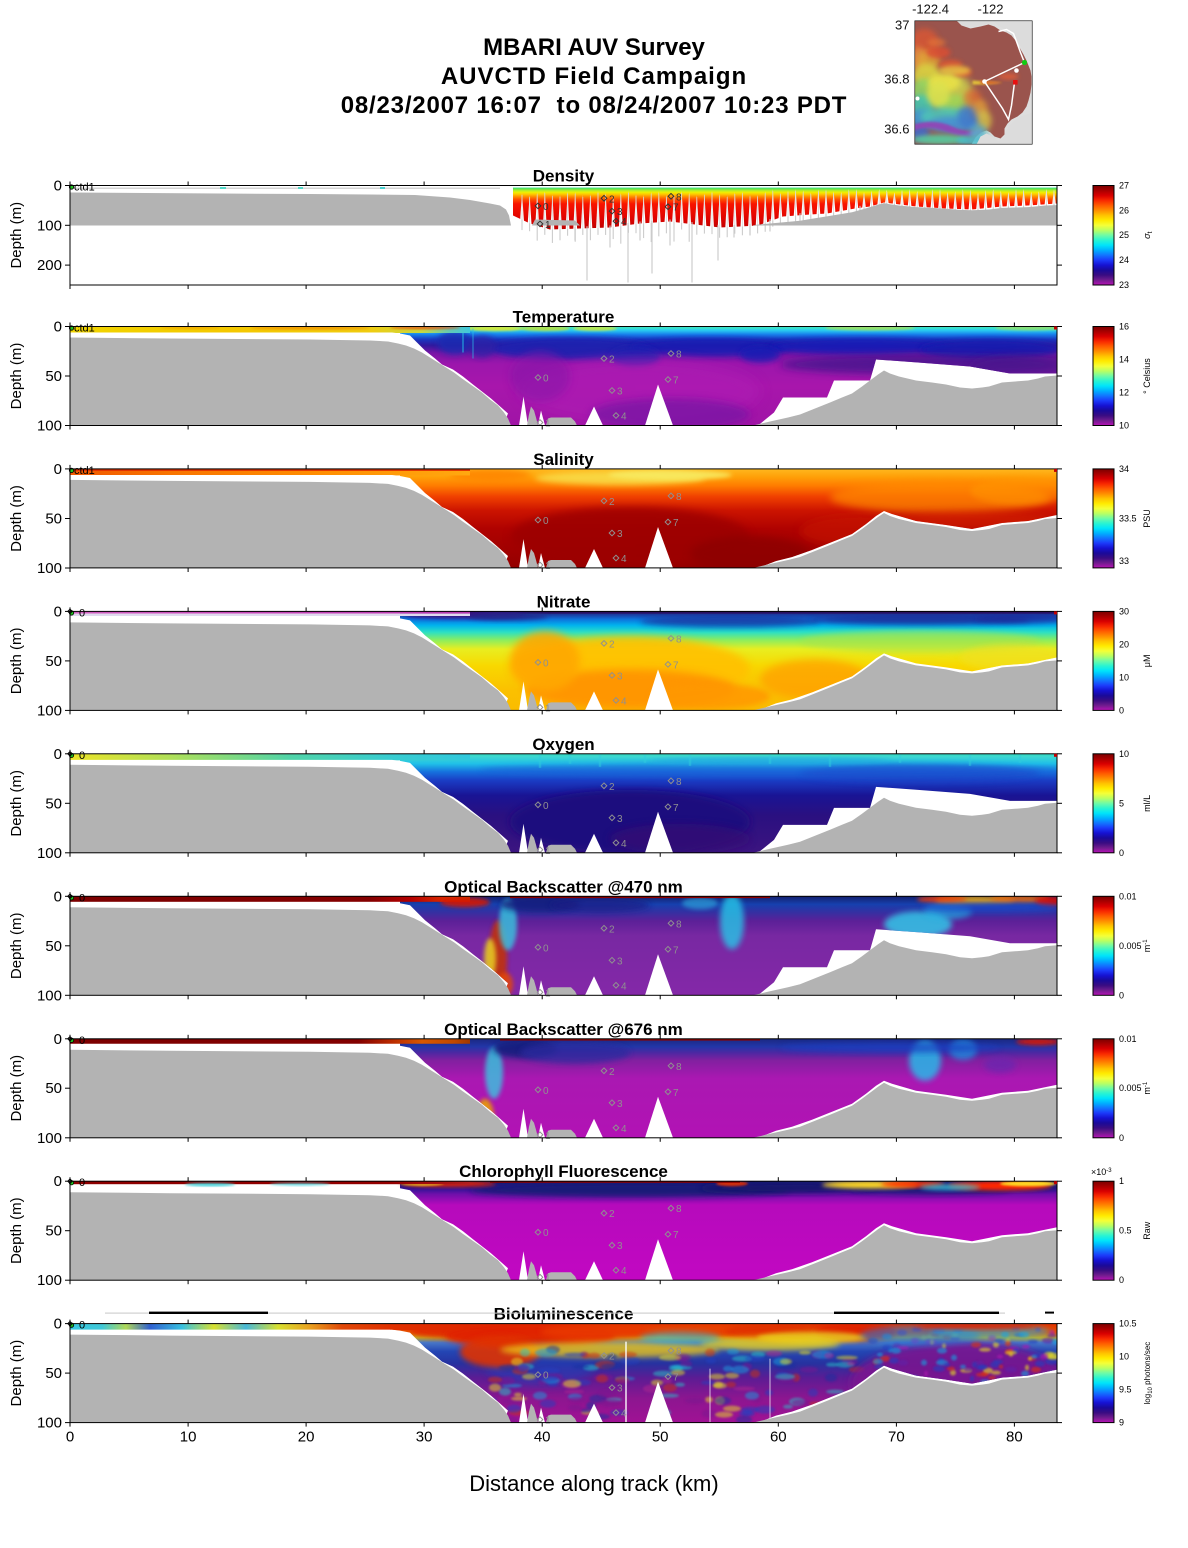 This screenshot has width=1188, height=1548. Describe the element at coordinates (1147, 376) in the screenshot. I see `svg-text: ° Celsius` at that location.